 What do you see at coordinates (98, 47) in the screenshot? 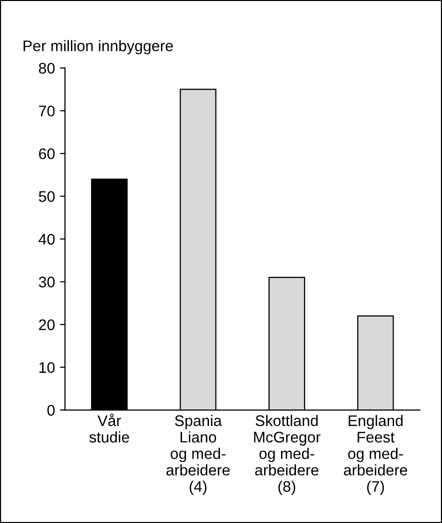
I see `y-axis-title: Per million innbyggere` at bounding box center [98, 47].